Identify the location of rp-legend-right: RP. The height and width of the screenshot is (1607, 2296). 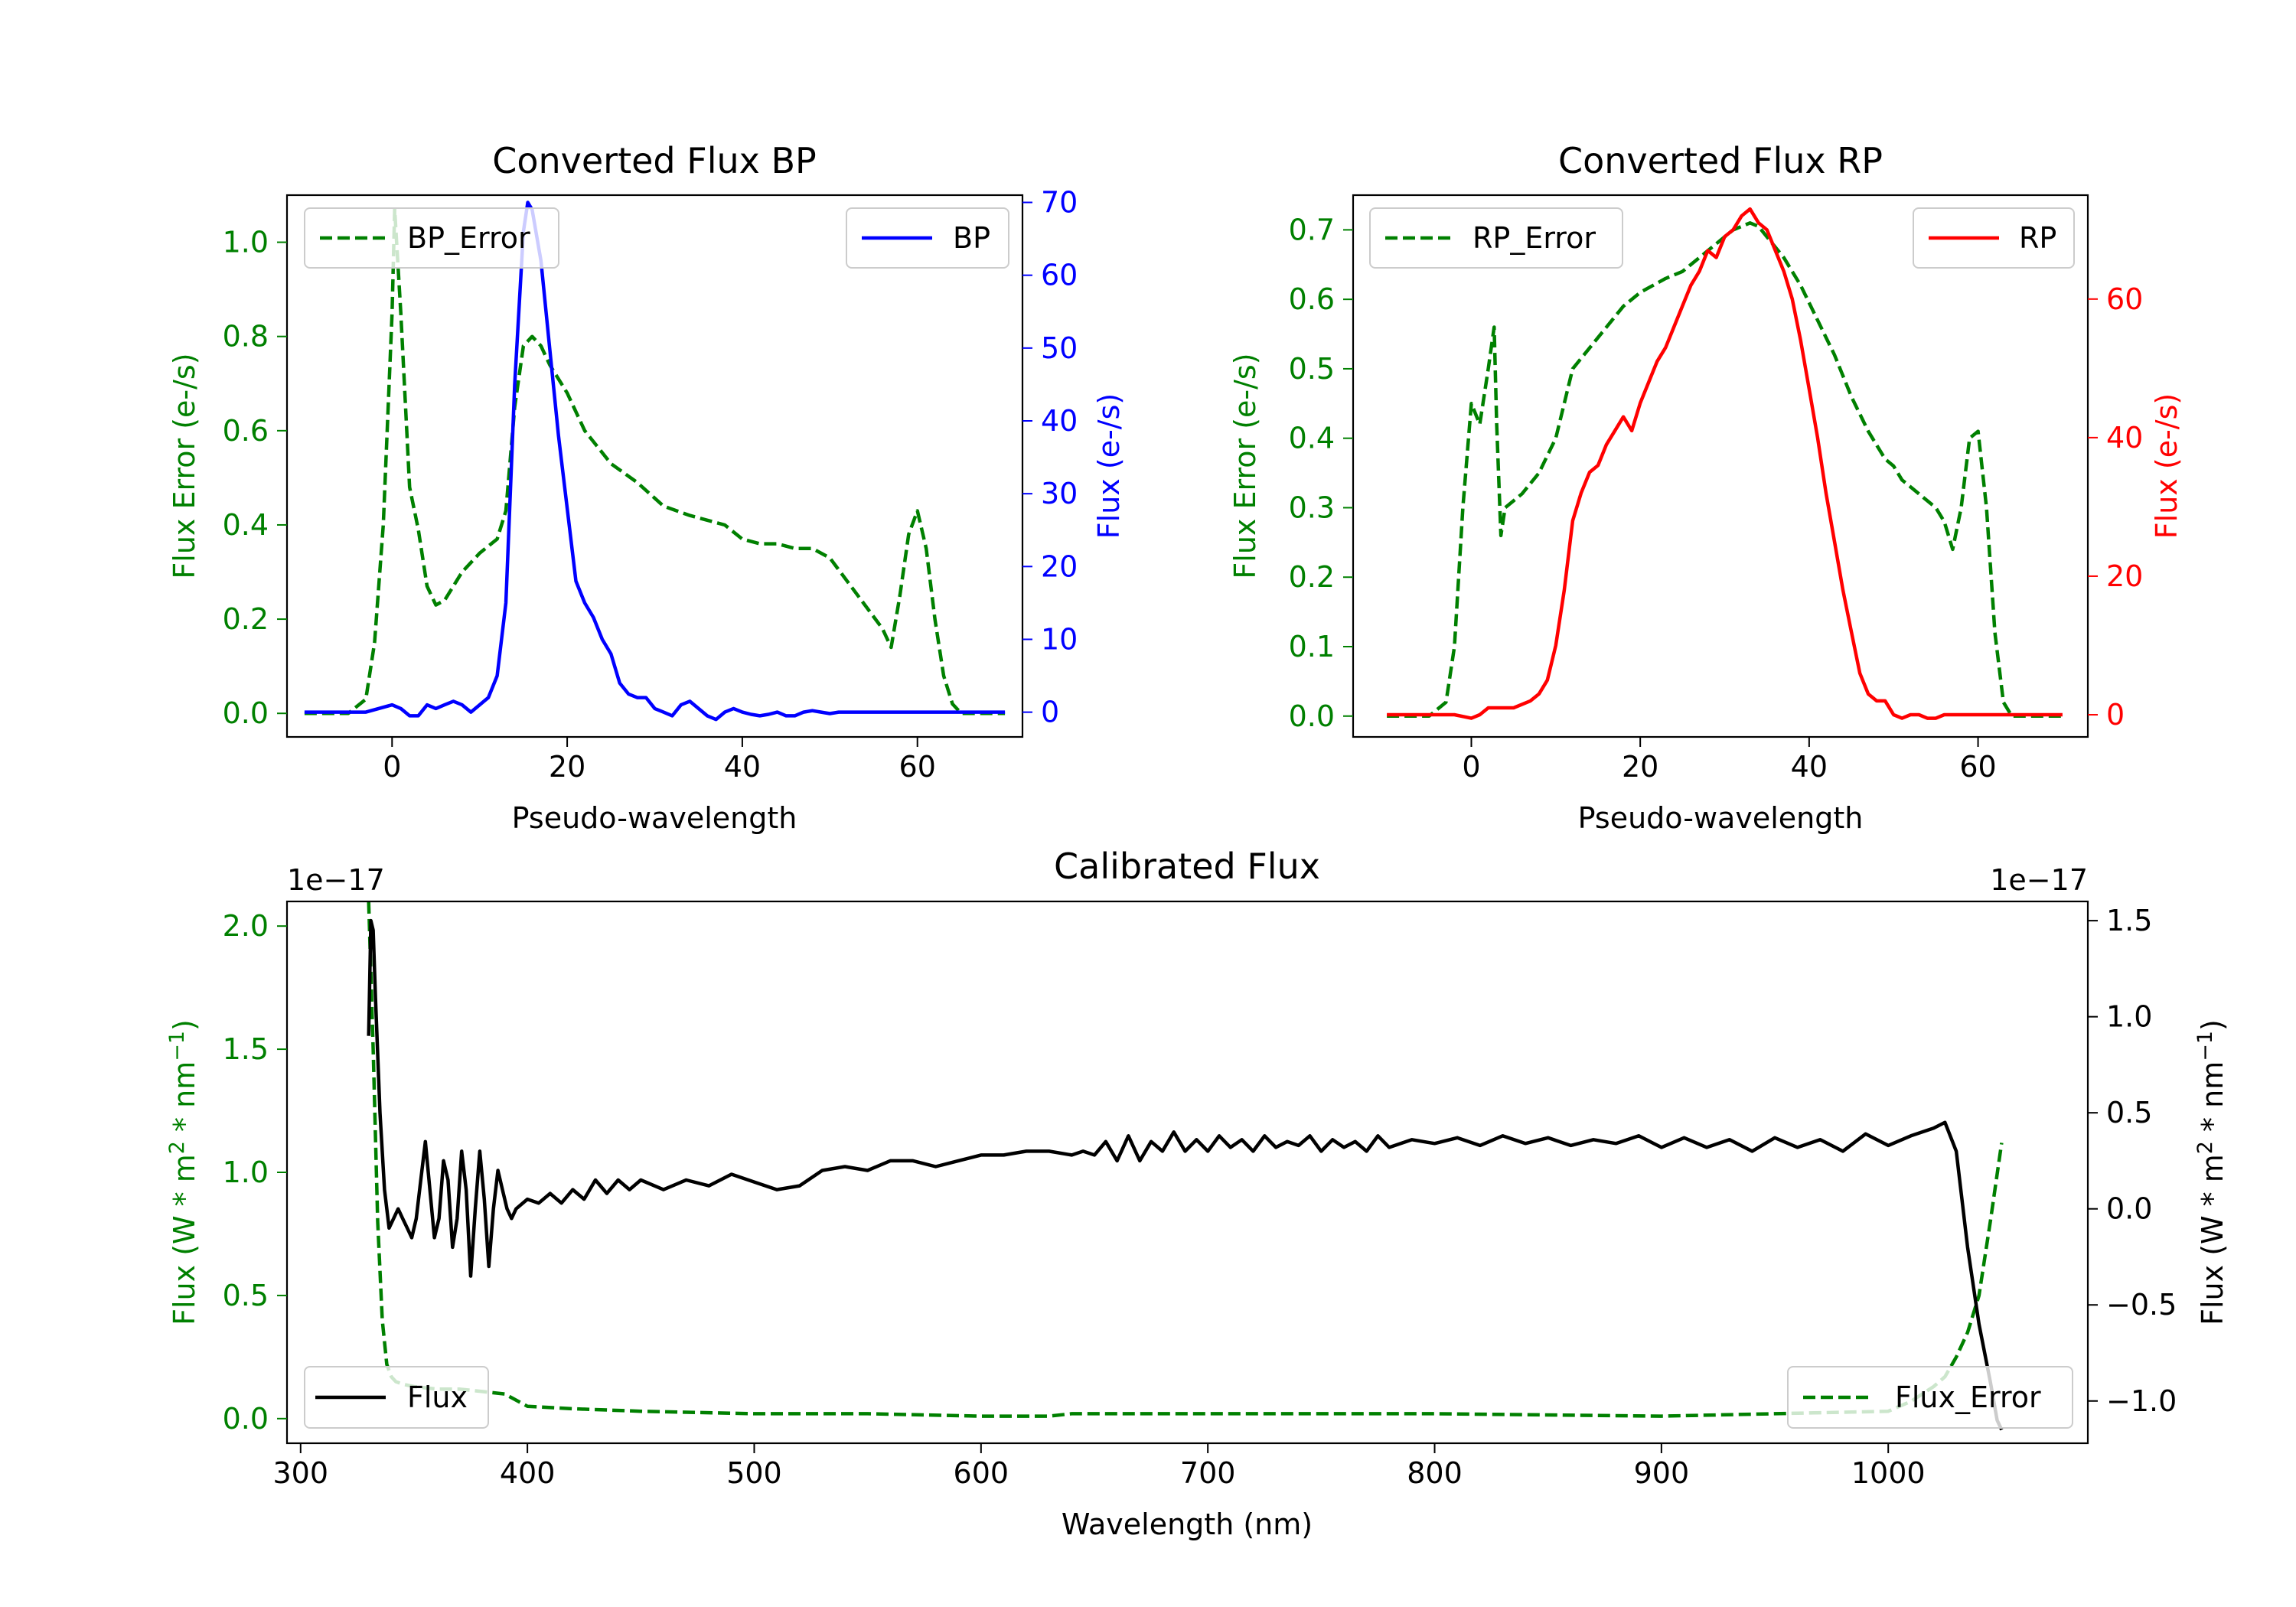
(1994, 238).